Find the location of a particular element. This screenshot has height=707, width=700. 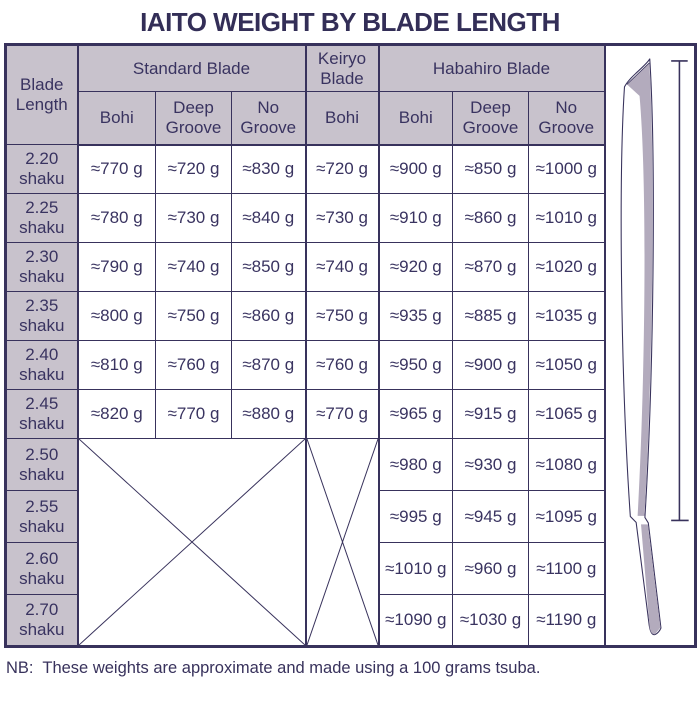

weight-cell: ≈980 g is located at coordinates (415, 464).